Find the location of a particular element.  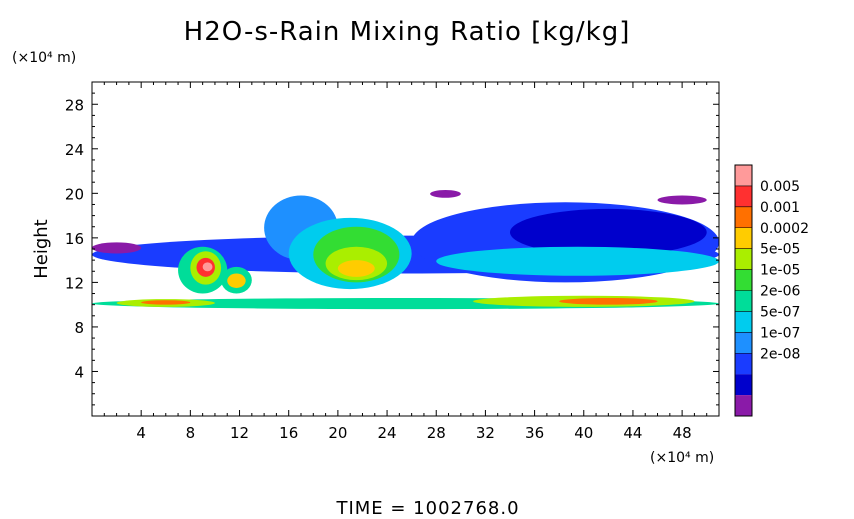

x-tick-label-8: 8 is located at coordinates (191, 433).